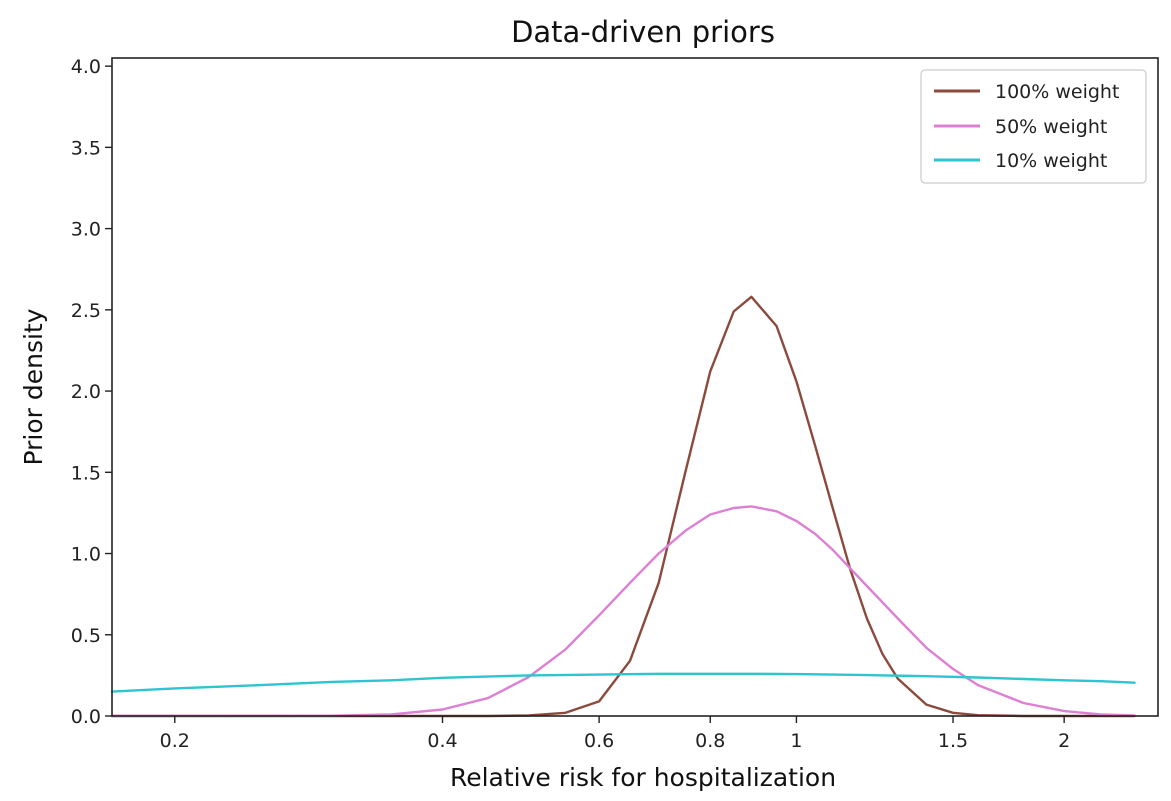  Describe the element at coordinates (599, 741) in the screenshot. I see `x-tick-label: 0.6` at that location.